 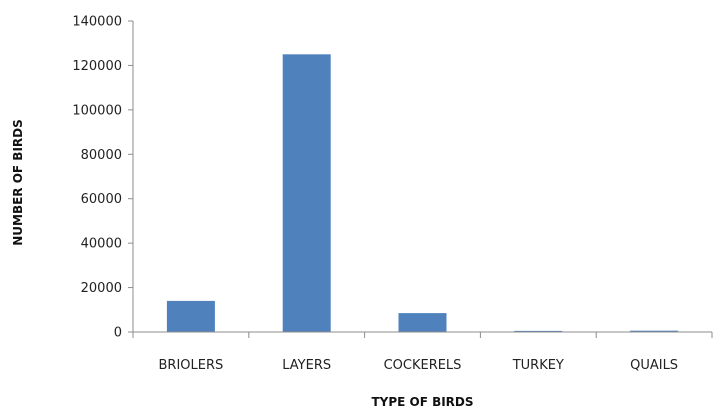 I want to click on bar-briolers, so click(x=190, y=316).